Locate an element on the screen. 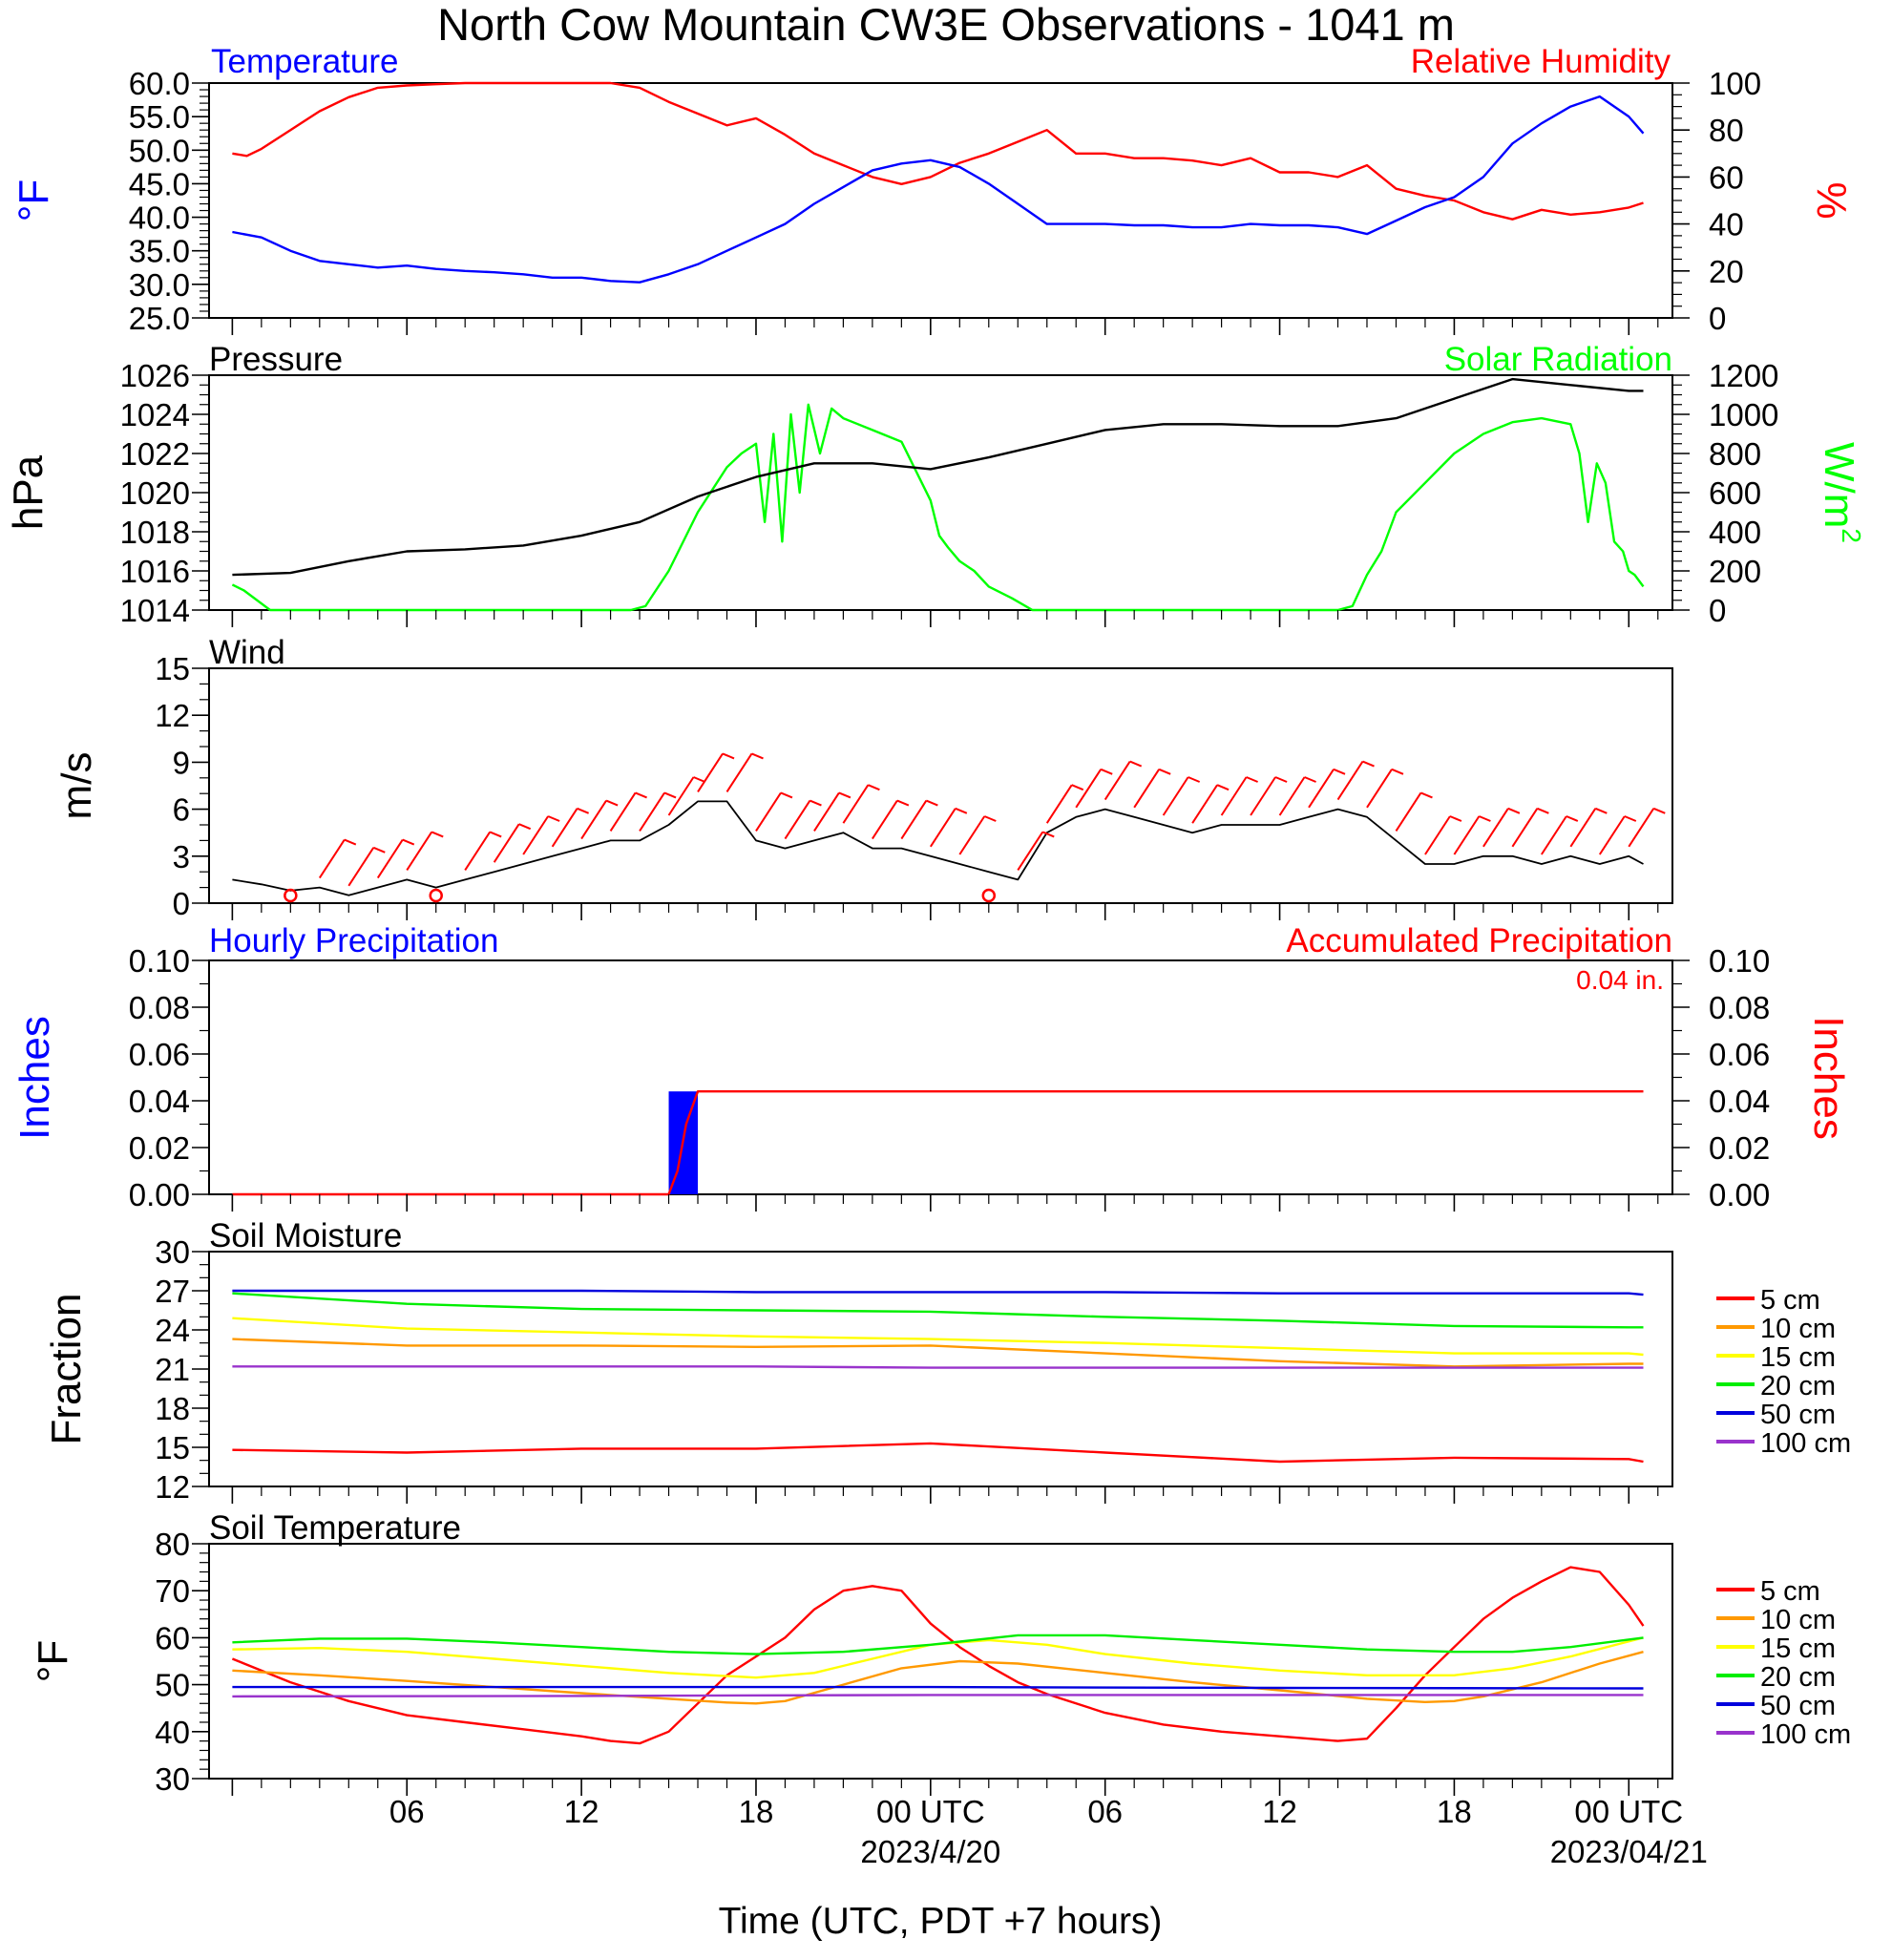 Image resolution: width=1892 pixels, height=1960 pixels. humidity-tick-label: 40 is located at coordinates (1726, 224).